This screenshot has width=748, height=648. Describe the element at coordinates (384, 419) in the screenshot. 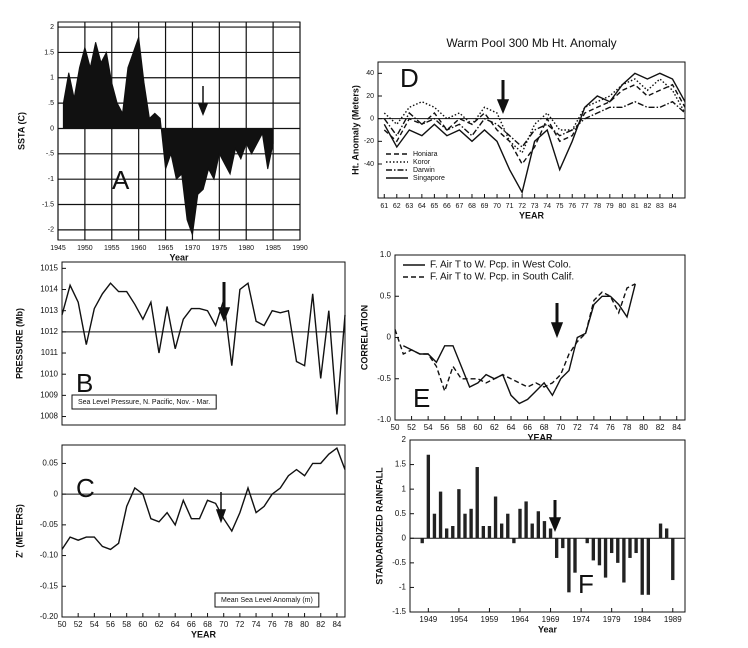

I see `y-tick-label: -1.0` at that location.